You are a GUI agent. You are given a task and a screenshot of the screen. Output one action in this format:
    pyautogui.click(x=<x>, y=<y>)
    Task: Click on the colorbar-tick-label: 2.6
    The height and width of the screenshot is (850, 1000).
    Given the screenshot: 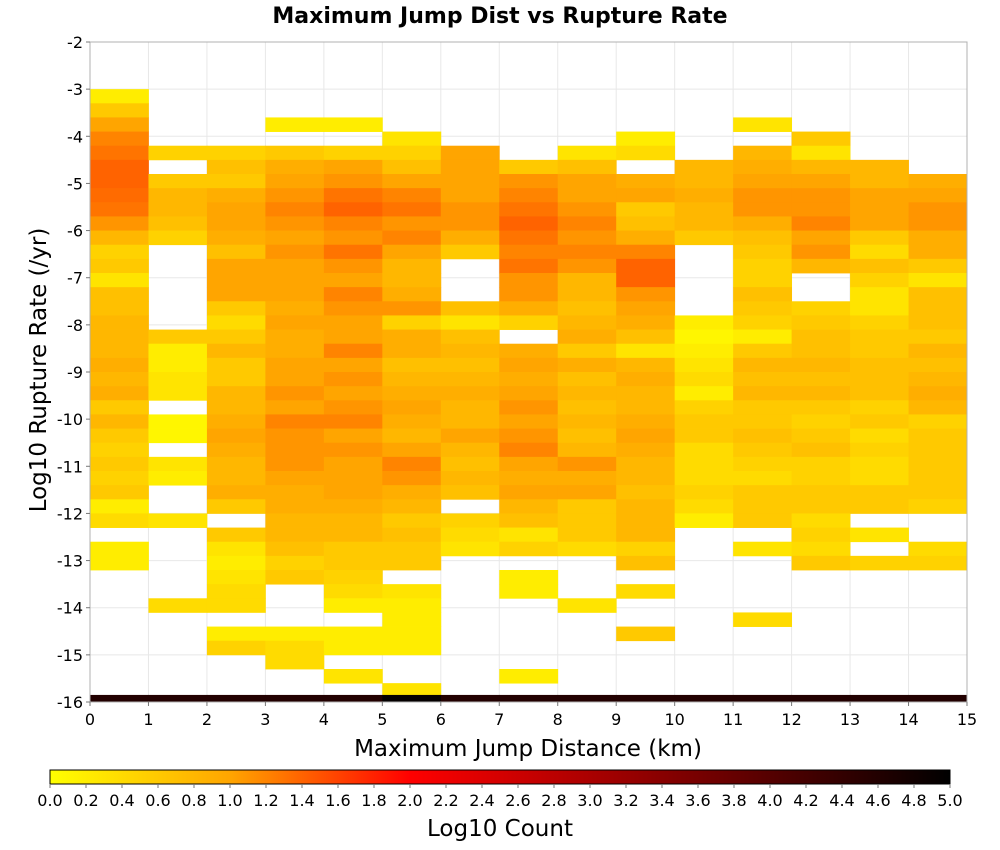 What is the action you would take?
    pyautogui.click(x=517, y=800)
    